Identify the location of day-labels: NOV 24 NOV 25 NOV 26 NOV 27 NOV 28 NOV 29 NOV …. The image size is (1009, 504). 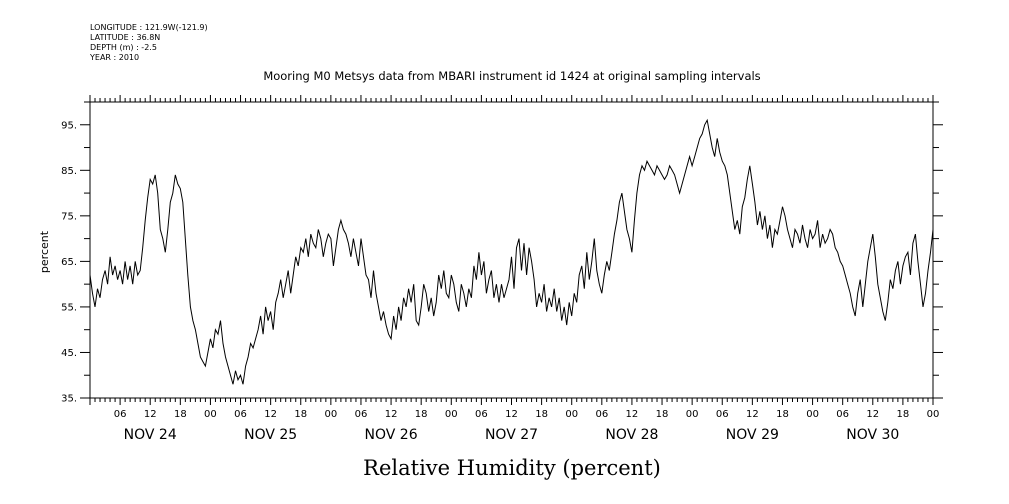
(512, 435).